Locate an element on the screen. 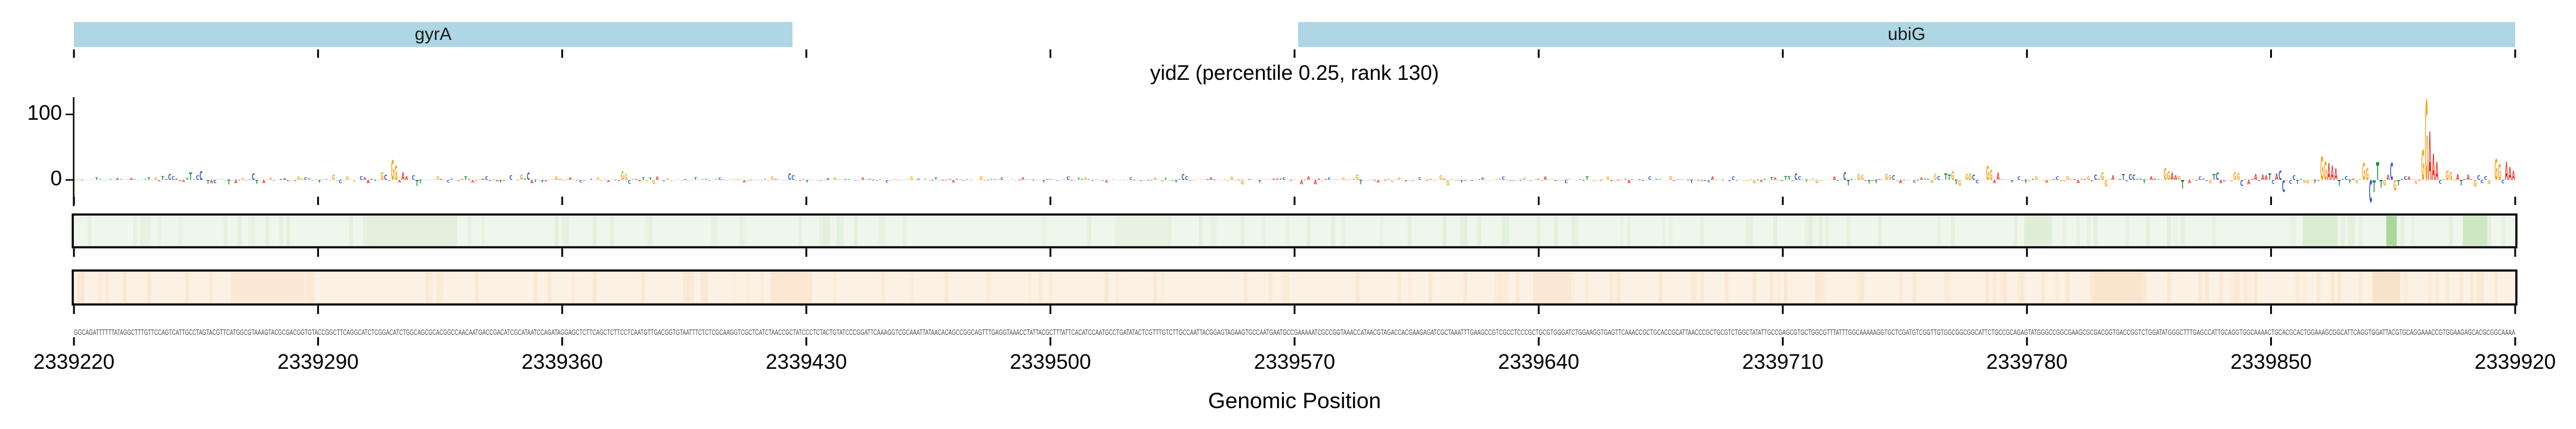  x-tick-label: 2339360 is located at coordinates (562, 362).